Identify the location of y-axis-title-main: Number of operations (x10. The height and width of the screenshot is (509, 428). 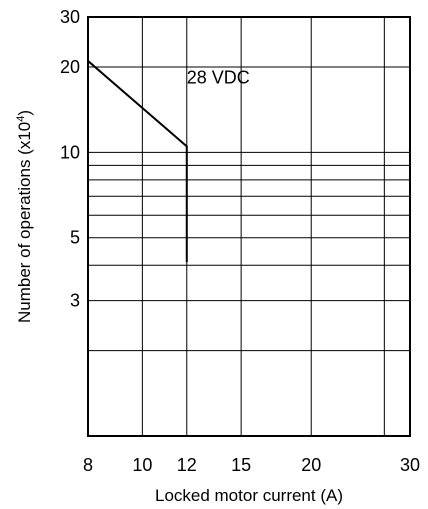
(24, 222).